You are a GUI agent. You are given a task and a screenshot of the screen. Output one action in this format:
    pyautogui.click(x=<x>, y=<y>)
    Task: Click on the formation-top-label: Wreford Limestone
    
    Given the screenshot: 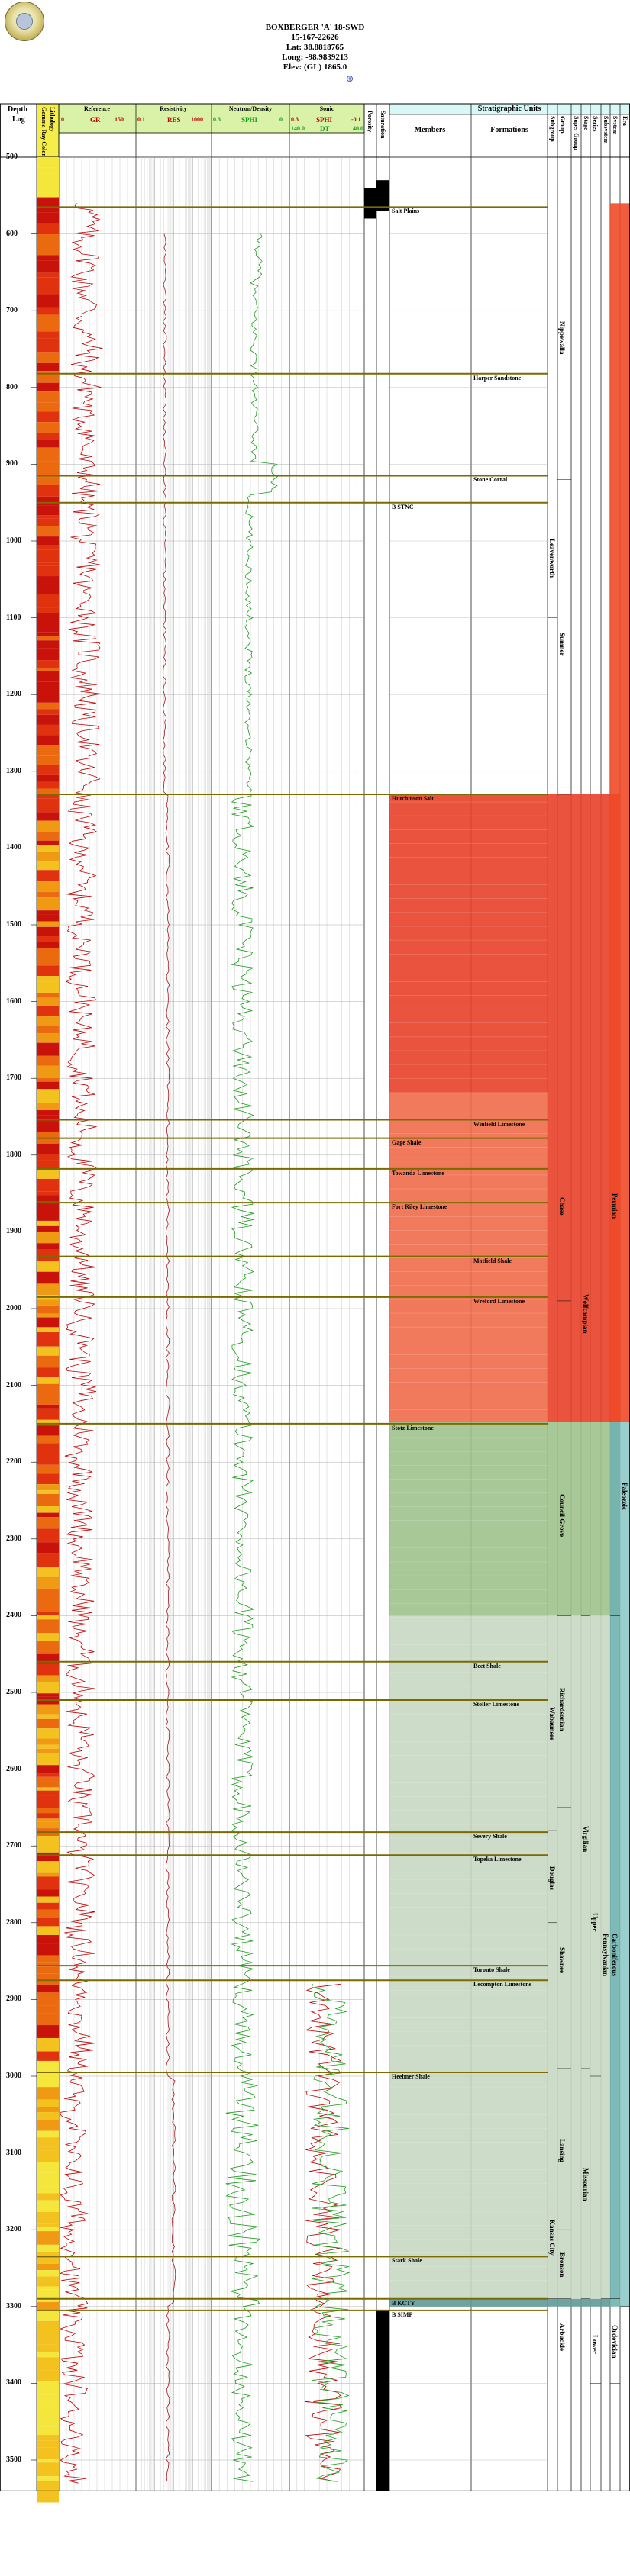 What is the action you would take?
    pyautogui.click(x=499, y=1301)
    